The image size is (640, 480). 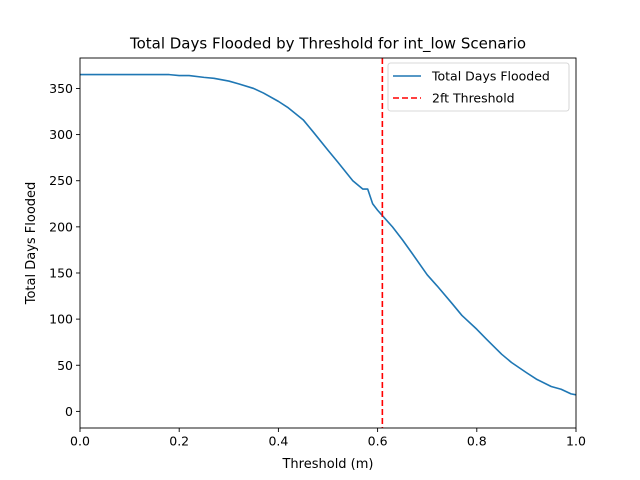 I want to click on x-axis-title: Threshold (m), so click(x=327, y=464).